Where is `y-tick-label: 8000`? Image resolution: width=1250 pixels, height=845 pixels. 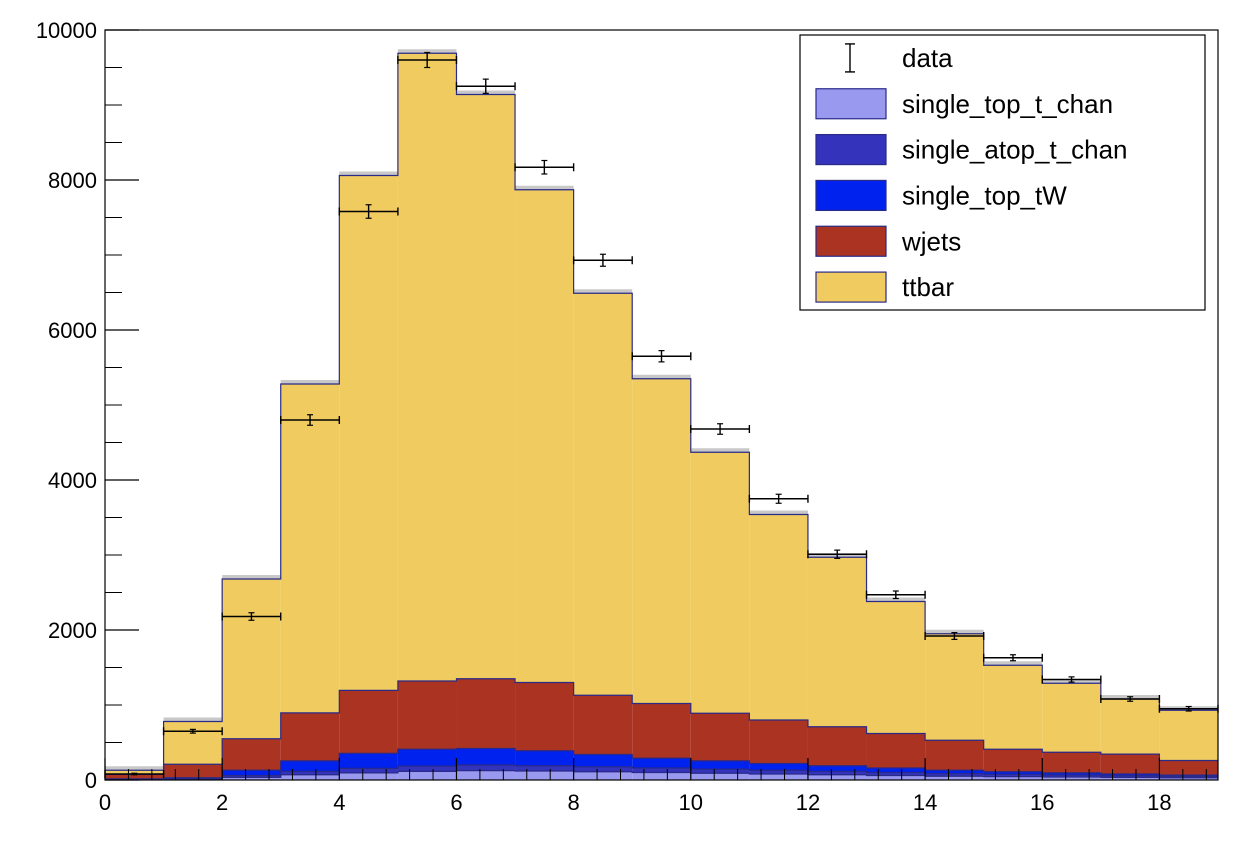 y-tick-label: 8000 is located at coordinates (72, 180).